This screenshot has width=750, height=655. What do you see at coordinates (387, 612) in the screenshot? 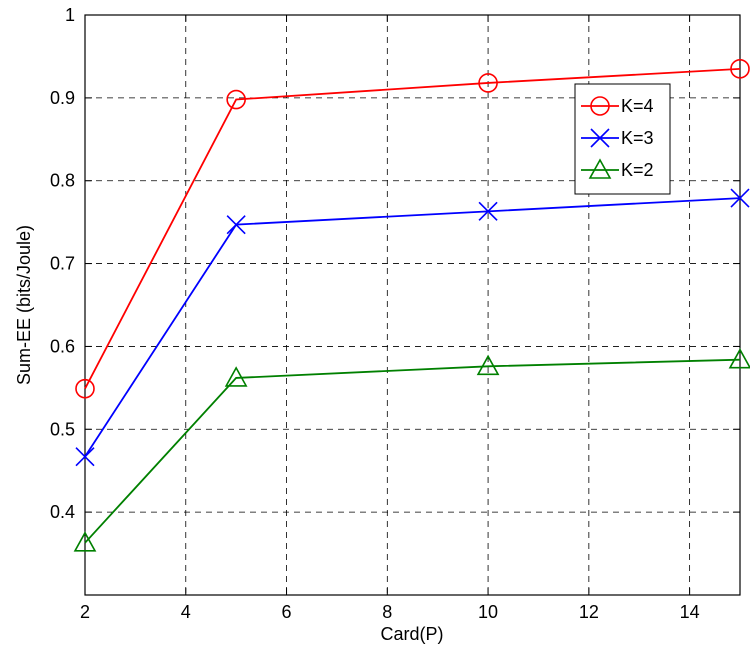
I see `x-tick-label: 8` at bounding box center [387, 612].